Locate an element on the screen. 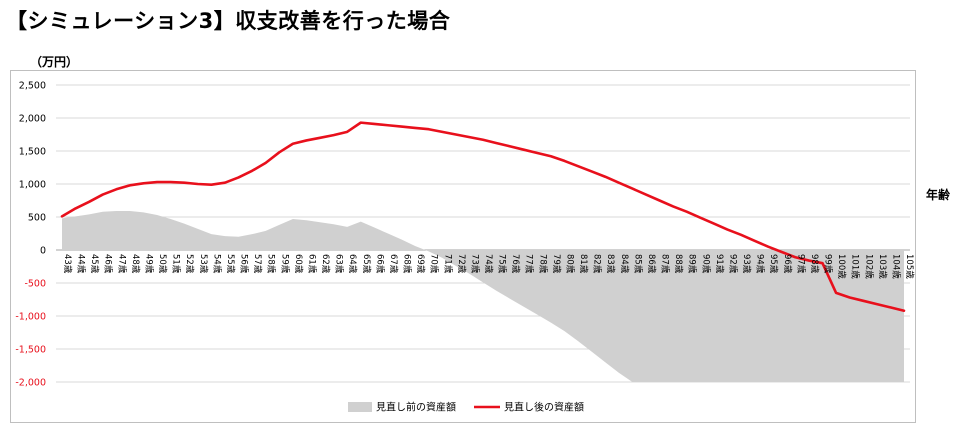 The height and width of the screenshot is (436, 960). page-title: 【シミュレーション3】収支改善を行った場合 is located at coordinates (228, 21).